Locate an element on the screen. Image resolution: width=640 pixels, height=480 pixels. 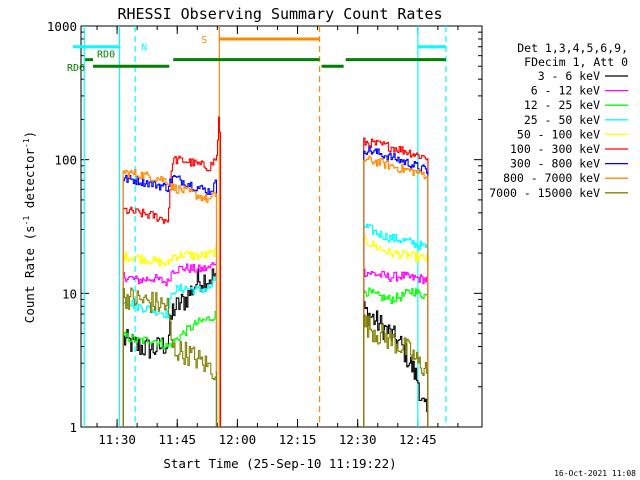
x-tick-label: 12:30 is located at coordinates (358, 439).